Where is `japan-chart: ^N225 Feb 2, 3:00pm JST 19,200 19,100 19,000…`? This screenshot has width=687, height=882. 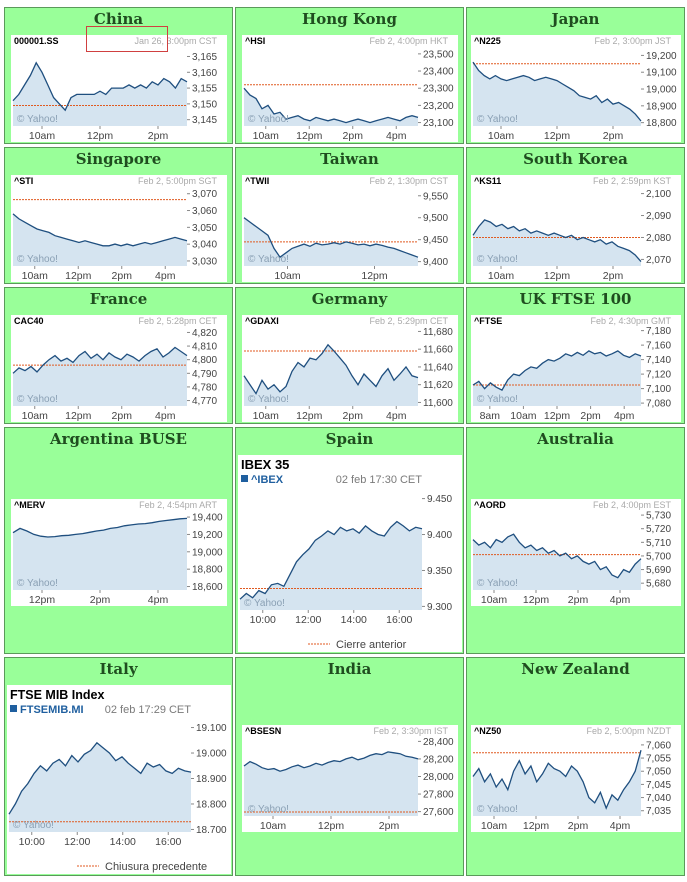
japan-chart: ^N225 Feb 2, 3:00pm JST 19,200 19,100 19,000… is located at coordinates (576, 88).